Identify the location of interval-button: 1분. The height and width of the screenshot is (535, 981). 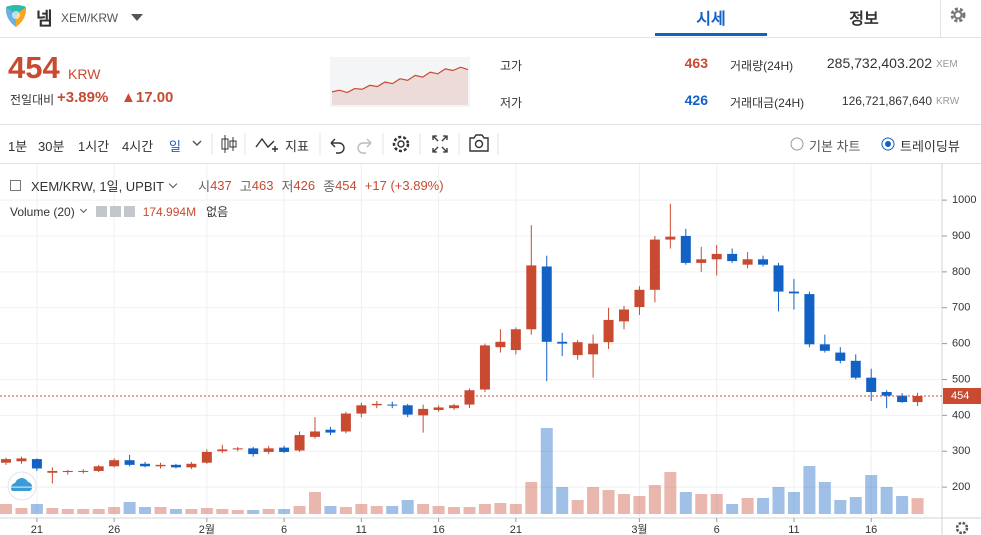
(18, 146).